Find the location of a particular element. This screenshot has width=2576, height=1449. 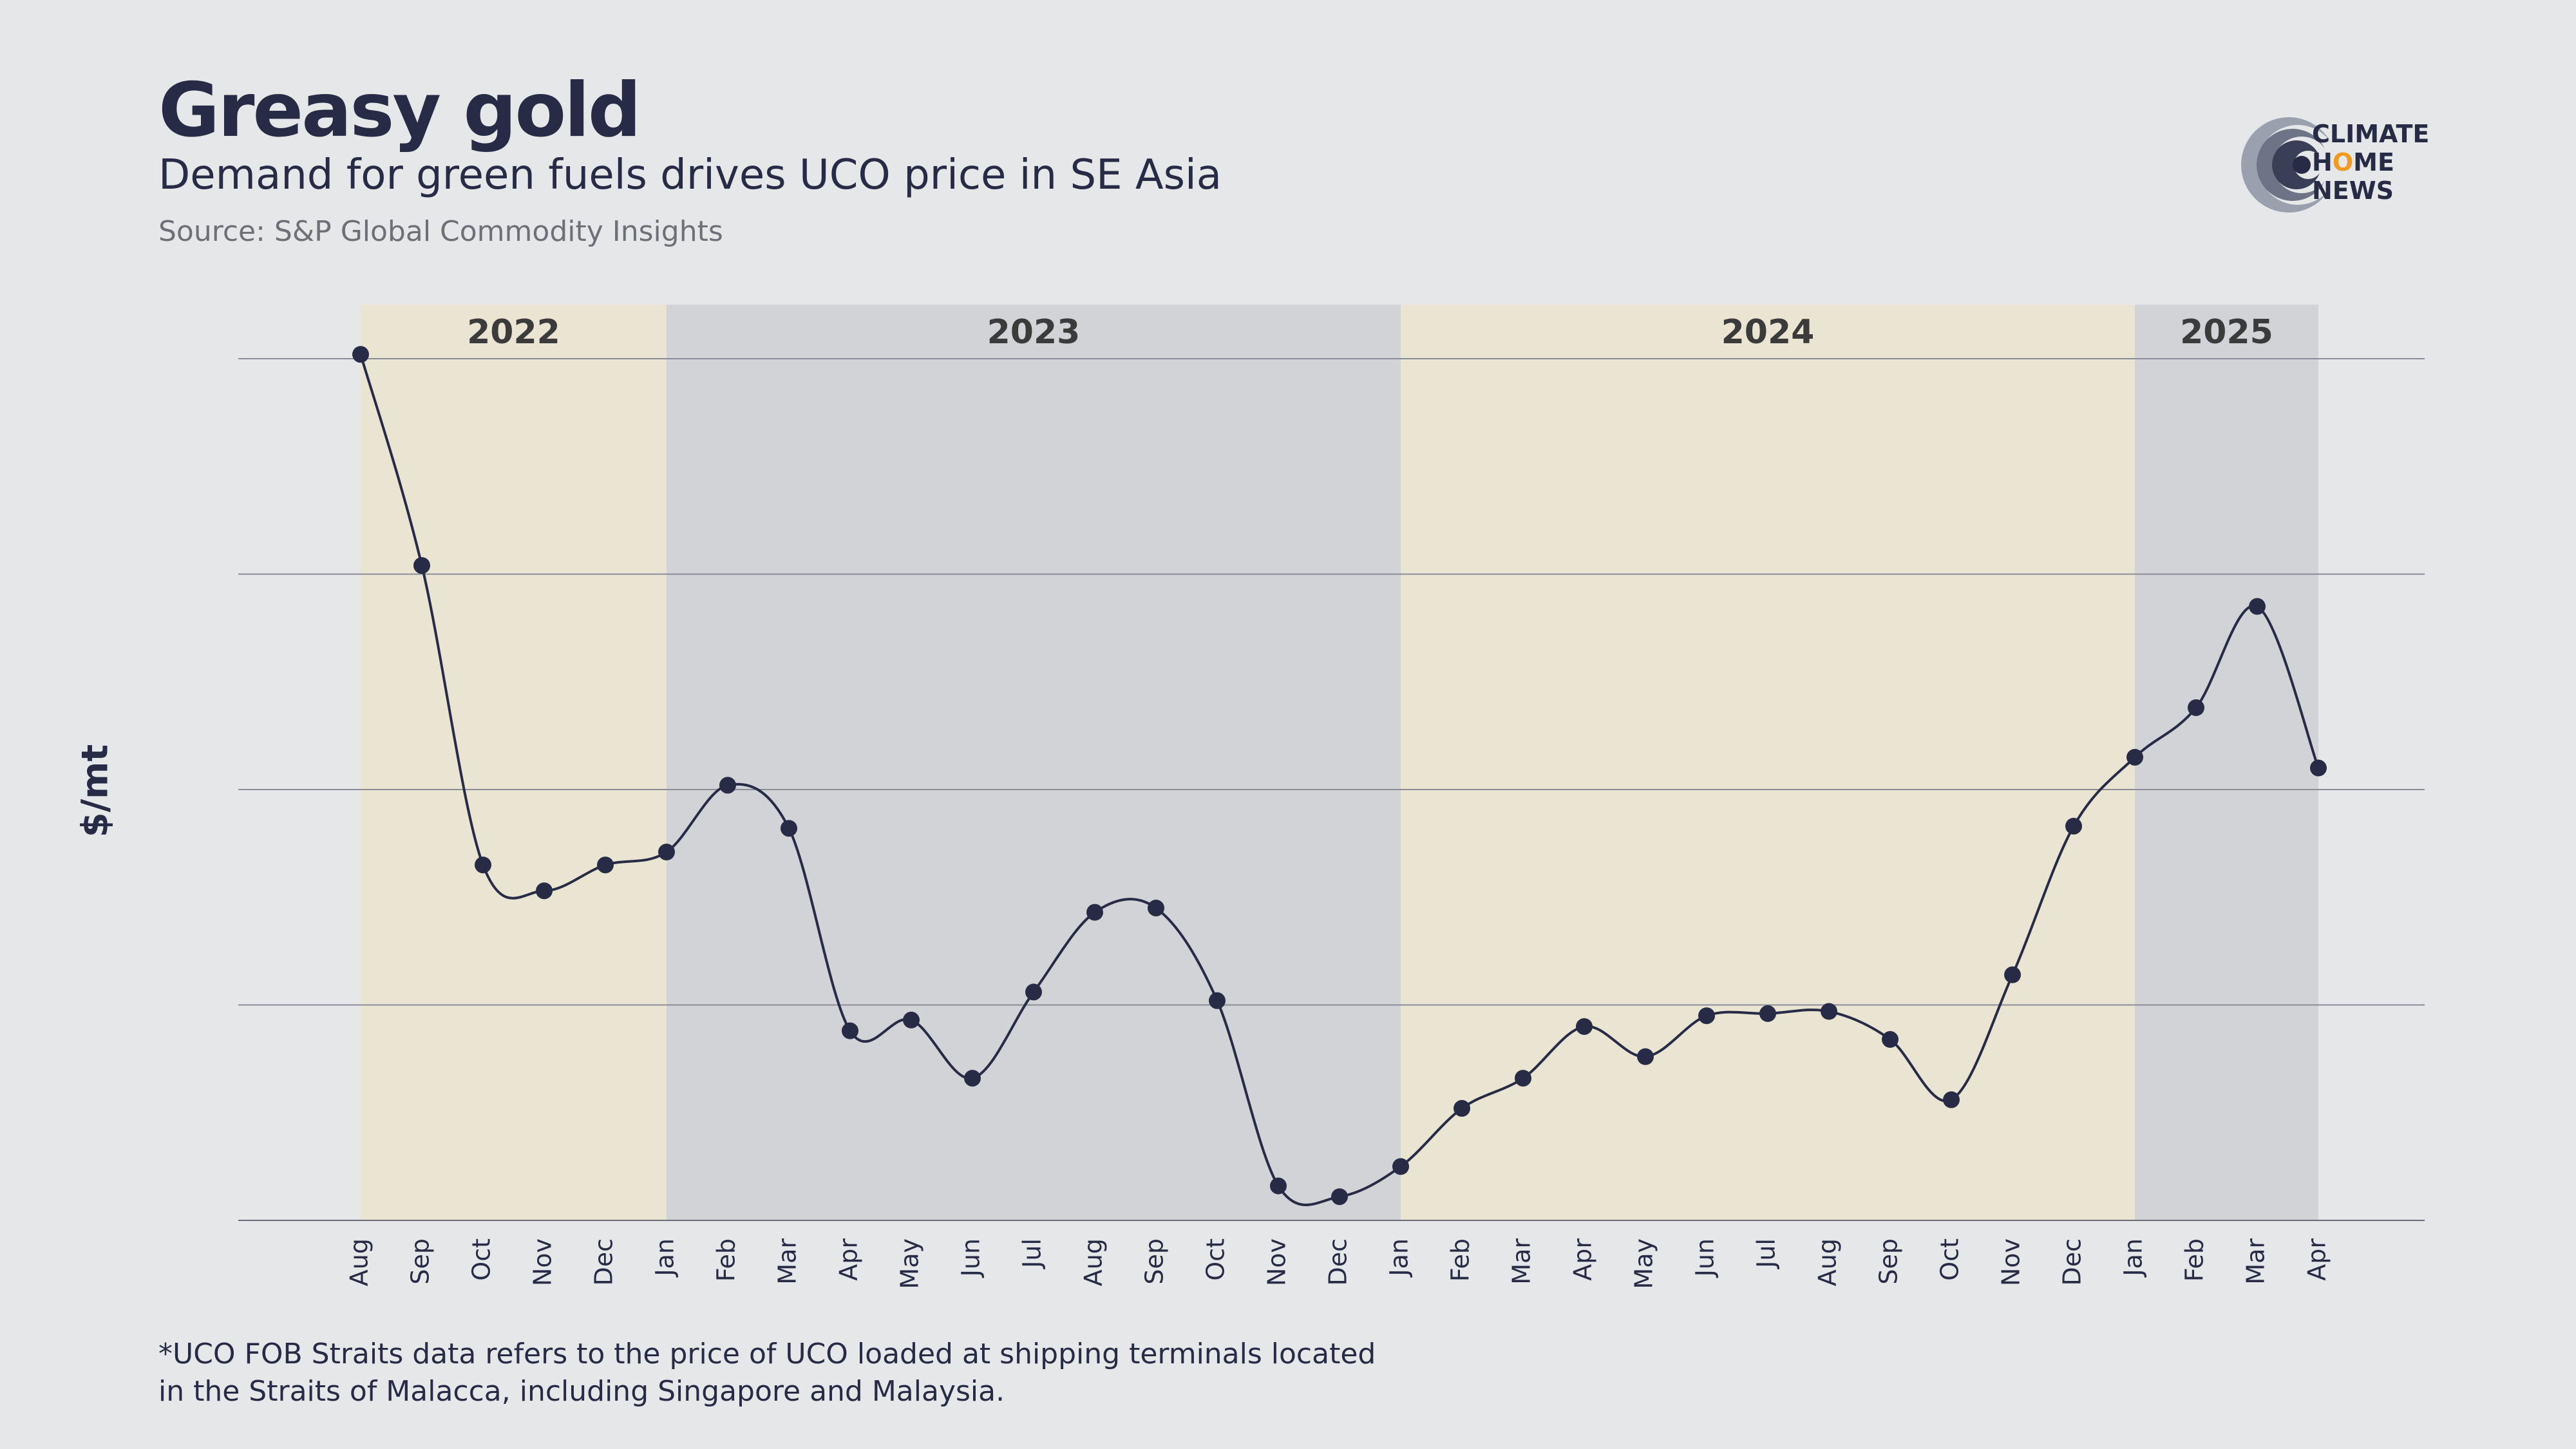

logo-line-climate: CLIMATE is located at coordinates (2371, 134).